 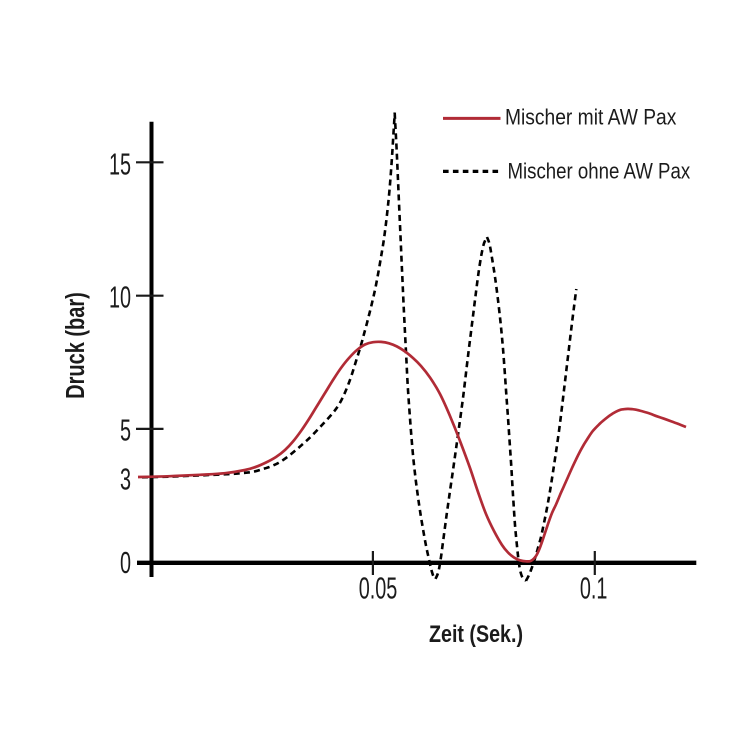 I want to click on svg-text: Mischer ohne AW Pax, so click(x=599, y=172).